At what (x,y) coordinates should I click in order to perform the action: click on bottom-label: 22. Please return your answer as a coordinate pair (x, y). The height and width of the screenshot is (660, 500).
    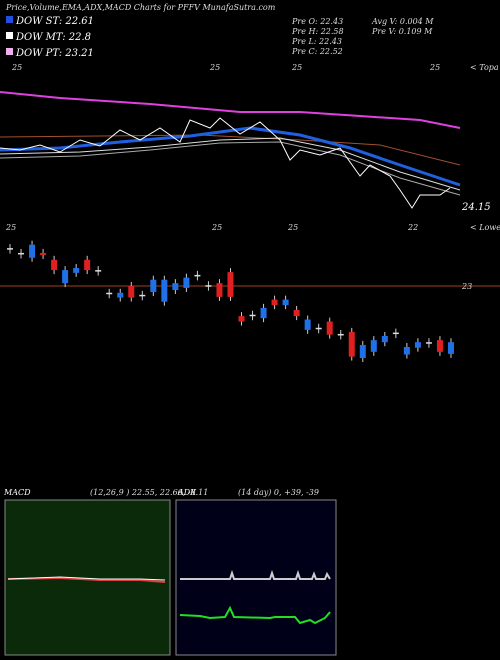
    Looking at the image, I should click on (412, 227).